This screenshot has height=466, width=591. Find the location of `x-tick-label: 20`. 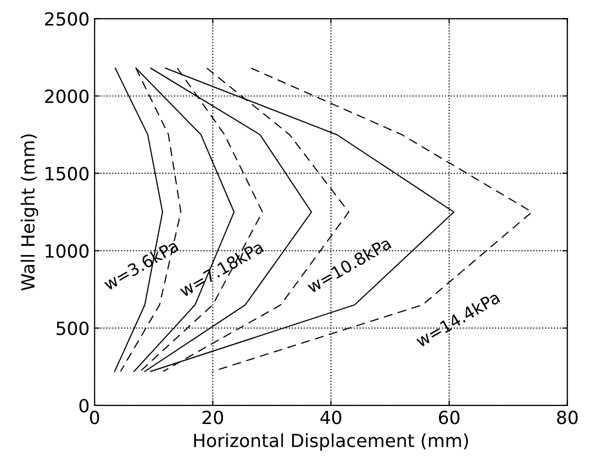

x-tick-label: 20 is located at coordinates (213, 417).